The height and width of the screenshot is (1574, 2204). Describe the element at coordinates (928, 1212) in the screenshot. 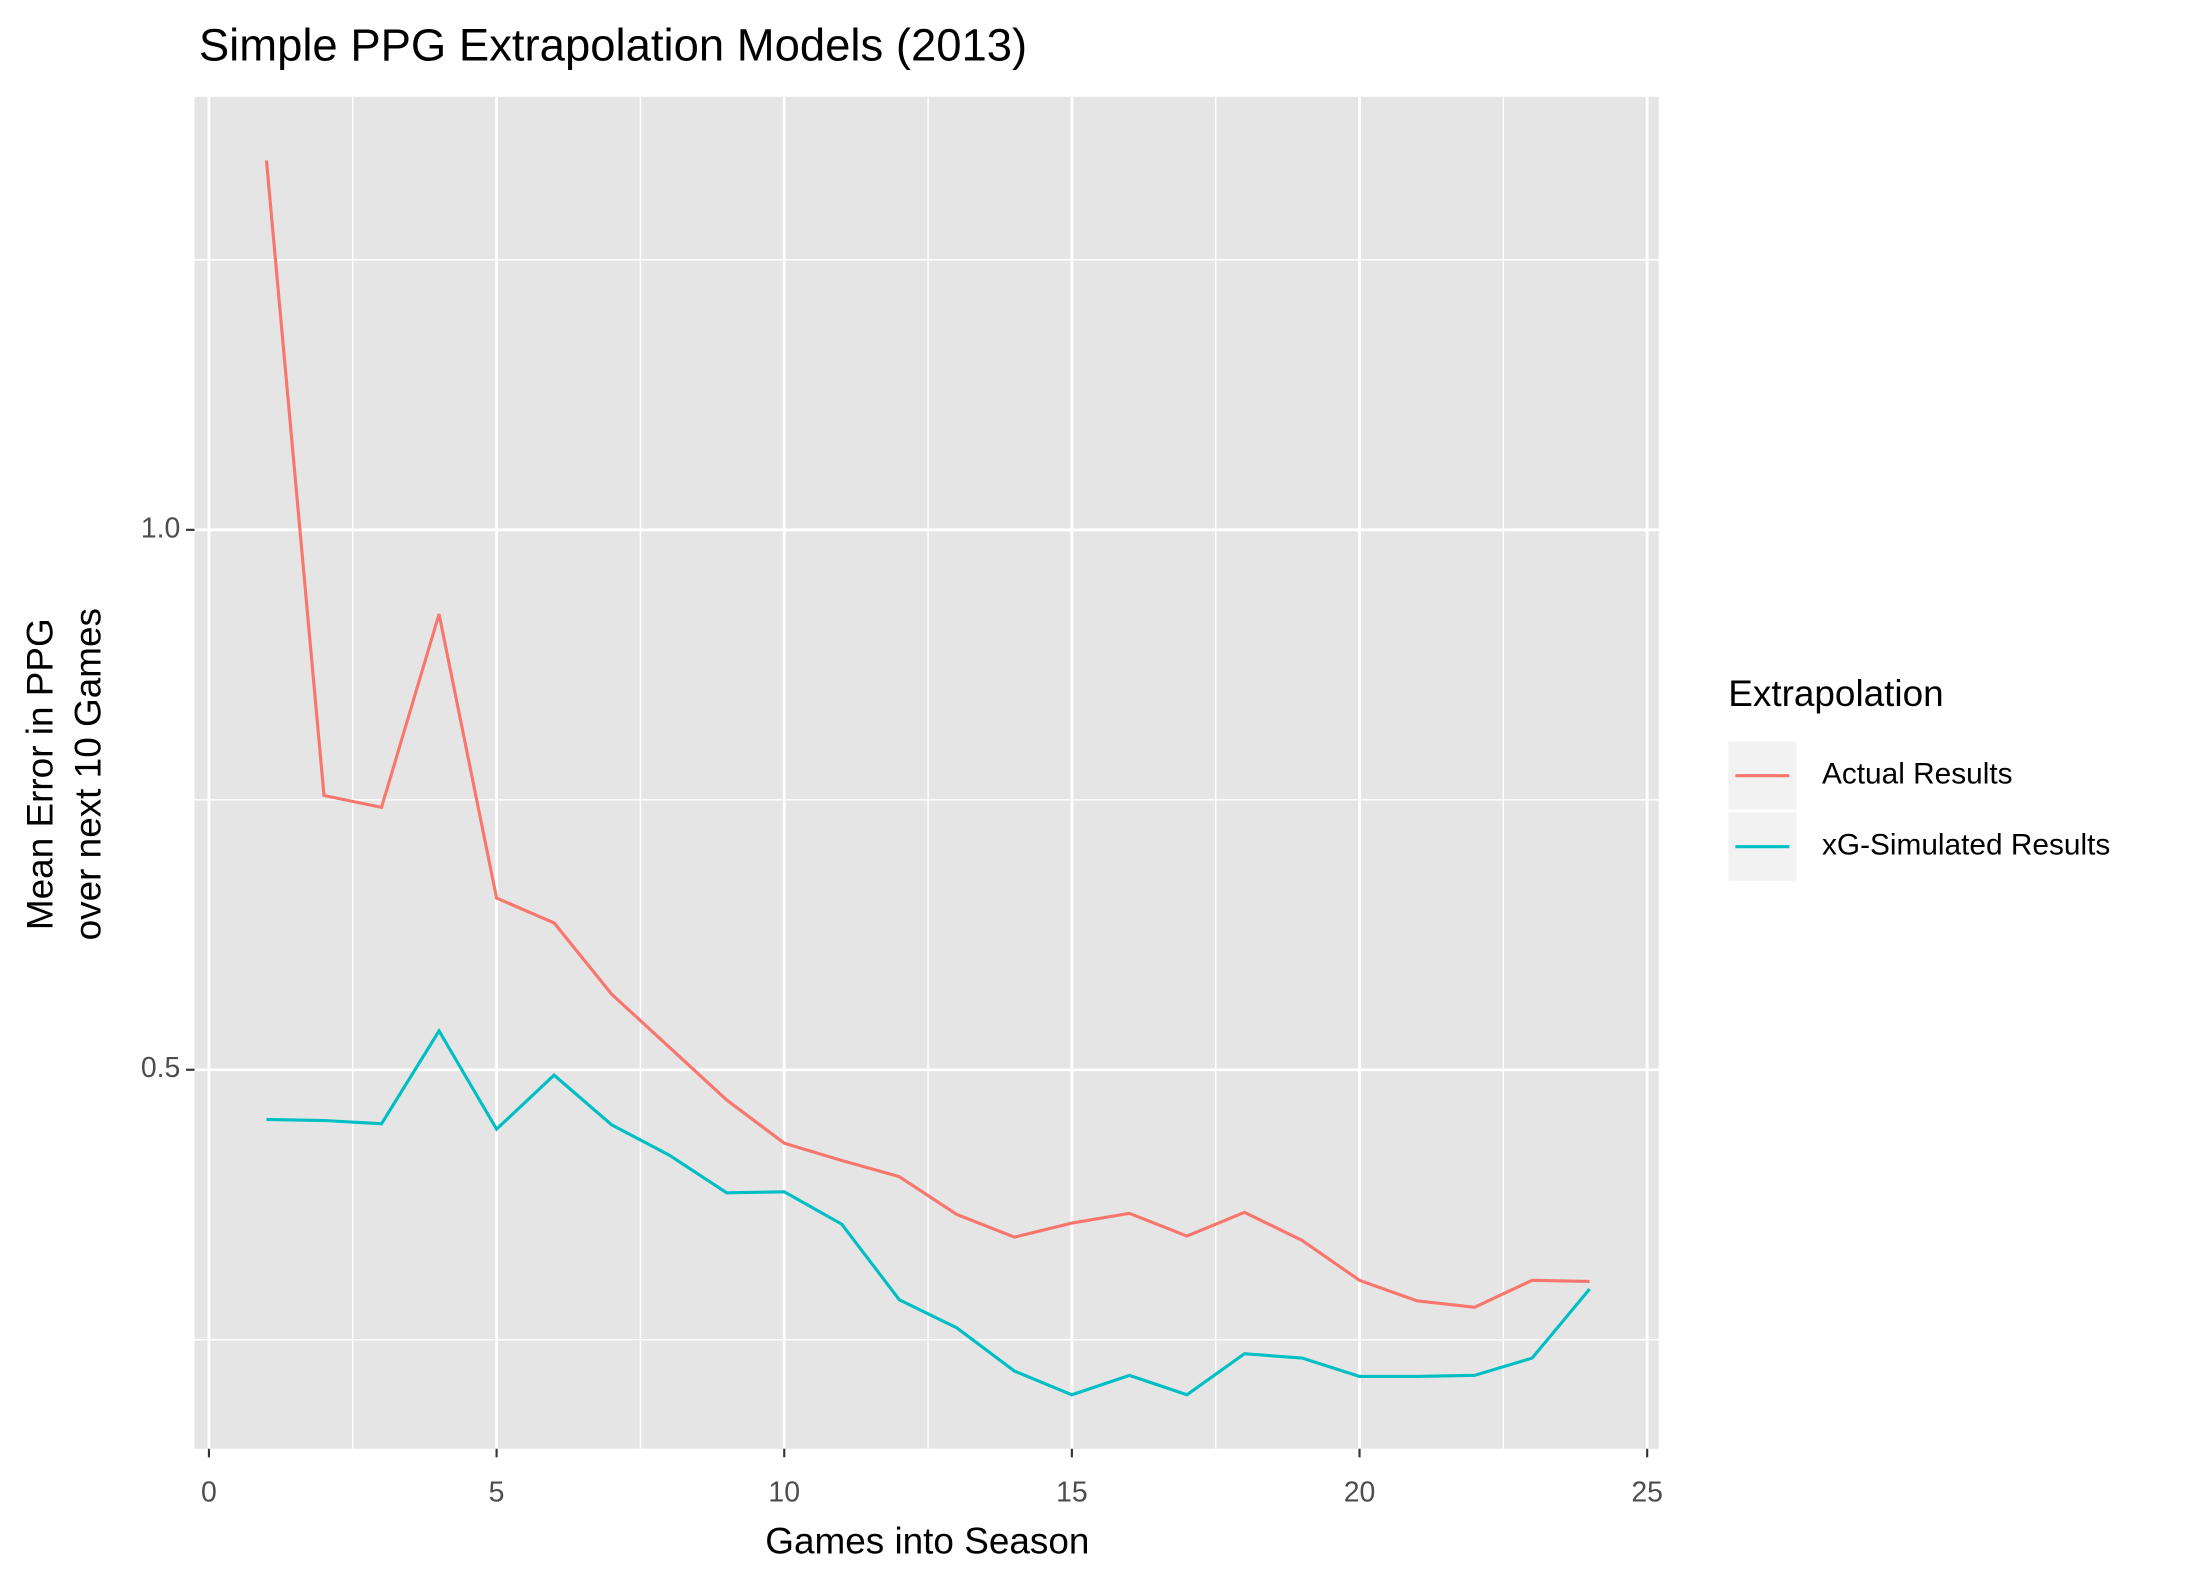

I see `data-line` at that location.